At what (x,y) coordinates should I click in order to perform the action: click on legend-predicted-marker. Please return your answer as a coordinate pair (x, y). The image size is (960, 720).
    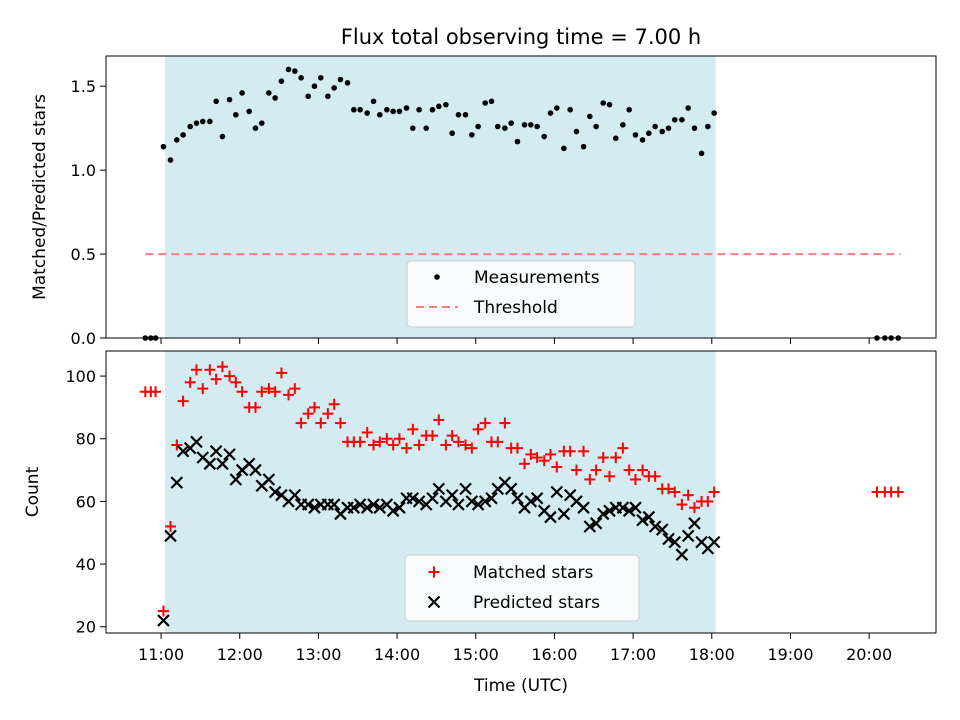
    Looking at the image, I should click on (434, 602).